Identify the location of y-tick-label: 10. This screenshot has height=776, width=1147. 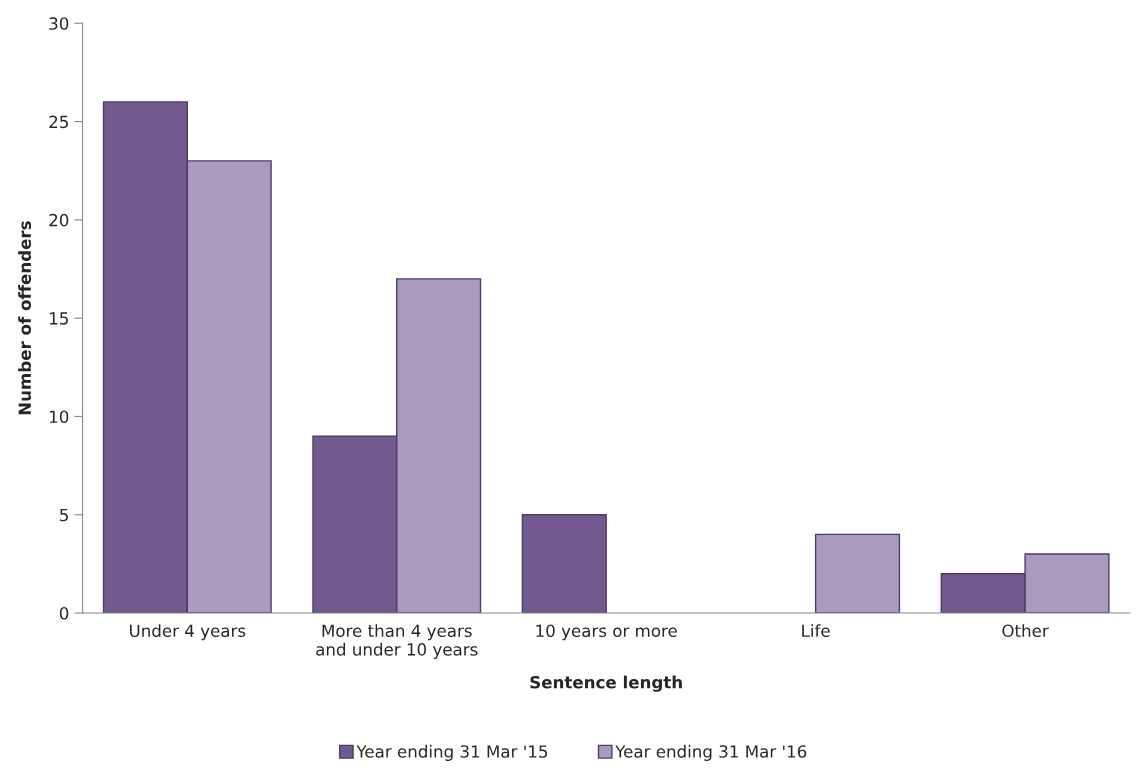
(59, 417).